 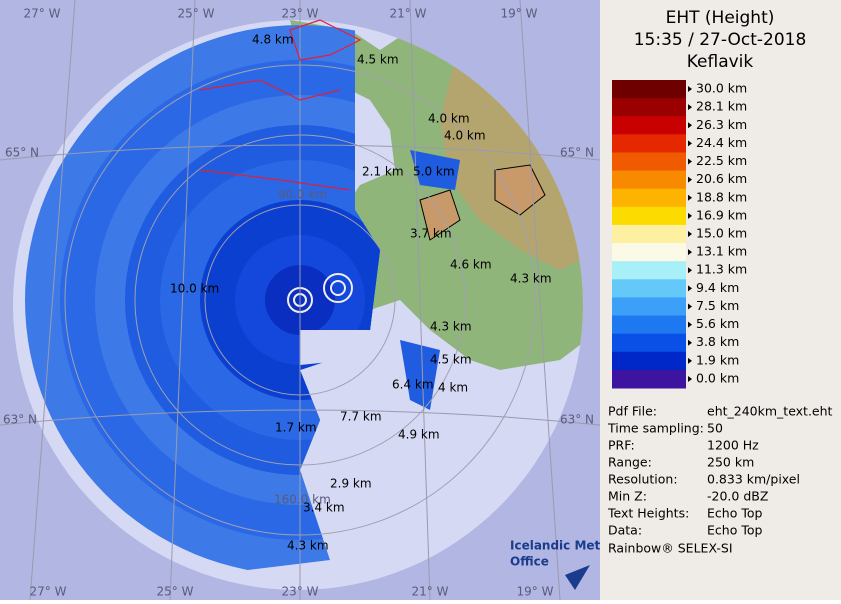 I want to click on info-label: Resolution:, so click(x=643, y=479).